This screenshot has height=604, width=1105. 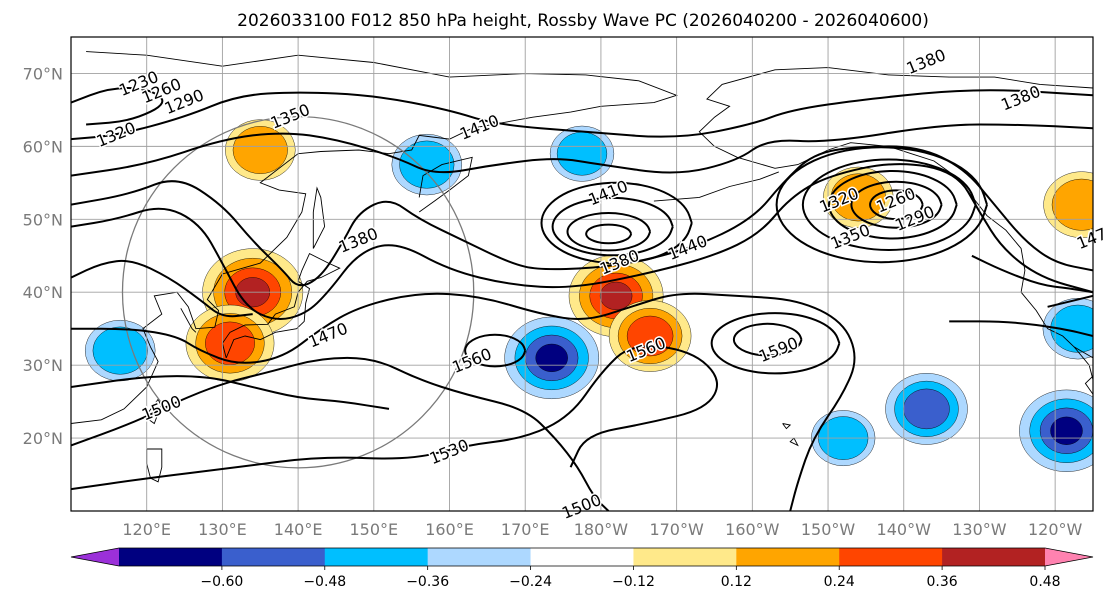 What do you see at coordinates (736, 582) in the screenshot?
I see `colorbar-tick-label: 0.12` at bounding box center [736, 582].